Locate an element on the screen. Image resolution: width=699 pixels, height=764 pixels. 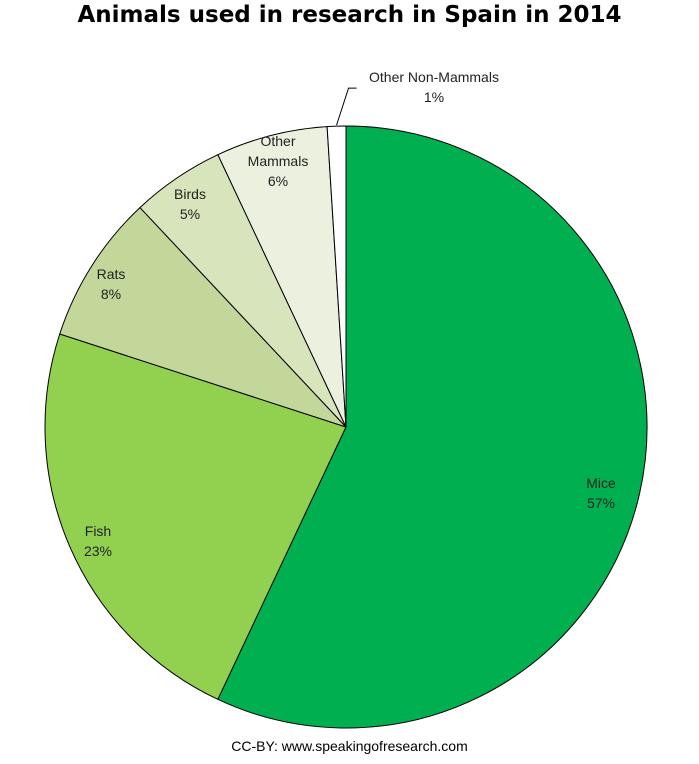
slice-label-rats: Rats 8% is located at coordinates (111, 284).